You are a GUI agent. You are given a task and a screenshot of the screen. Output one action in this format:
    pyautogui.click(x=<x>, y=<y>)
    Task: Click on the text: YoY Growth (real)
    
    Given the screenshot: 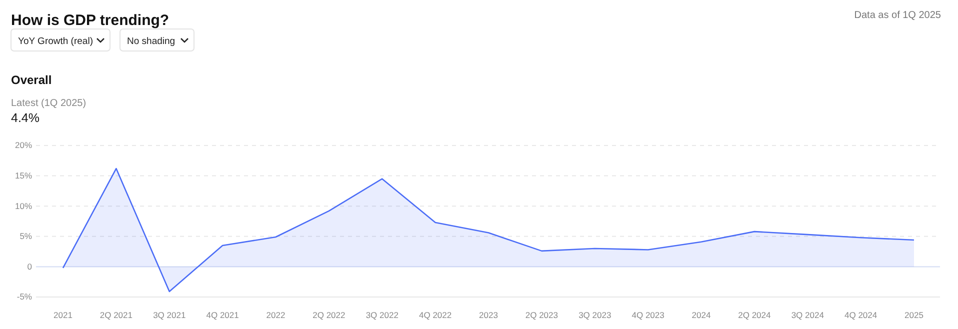 What is the action you would take?
    pyautogui.click(x=55, y=41)
    